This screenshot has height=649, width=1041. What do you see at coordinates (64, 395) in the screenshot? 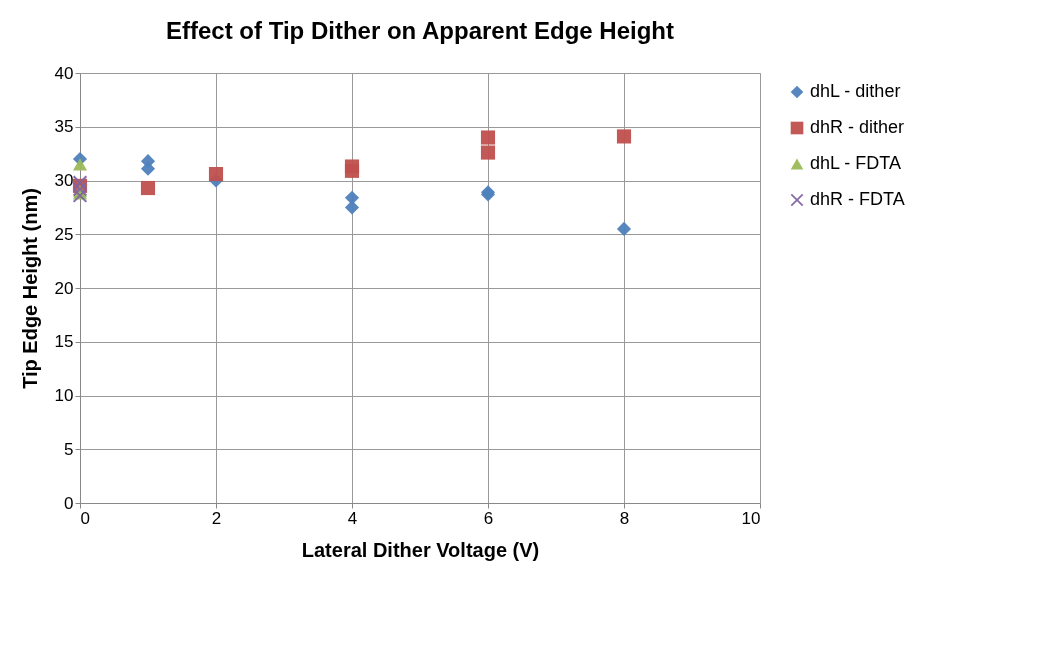
I see `y-tick-label: 10` at bounding box center [64, 395].